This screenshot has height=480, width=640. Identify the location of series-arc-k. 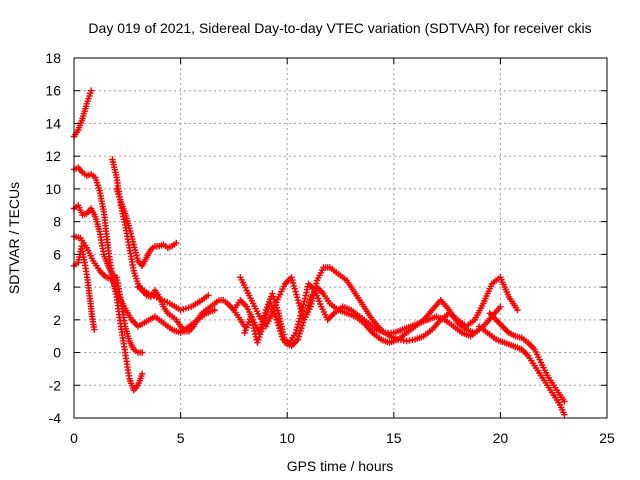
(362, 313).